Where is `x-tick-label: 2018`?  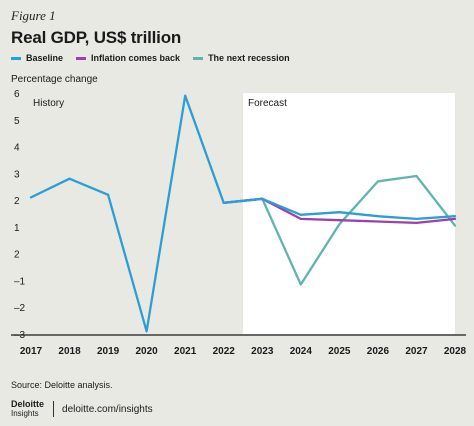
x-tick-label: 2018 is located at coordinates (69, 351).